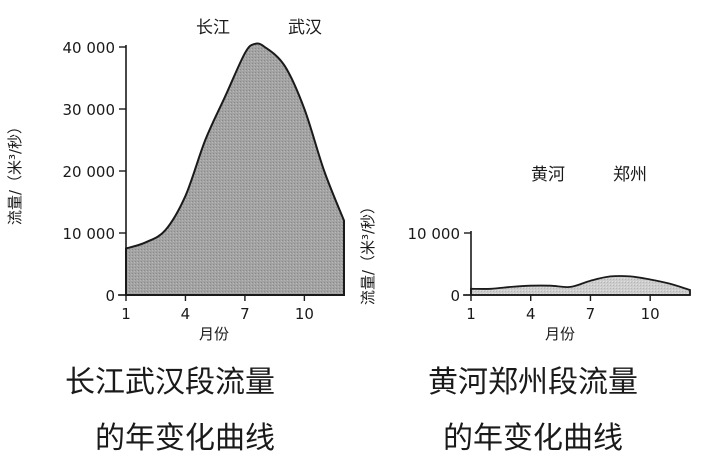 The width and height of the screenshot is (709, 459). Describe the element at coordinates (89, 172) in the screenshot. I see `yangtze-y-tick-label: 20 000` at that location.